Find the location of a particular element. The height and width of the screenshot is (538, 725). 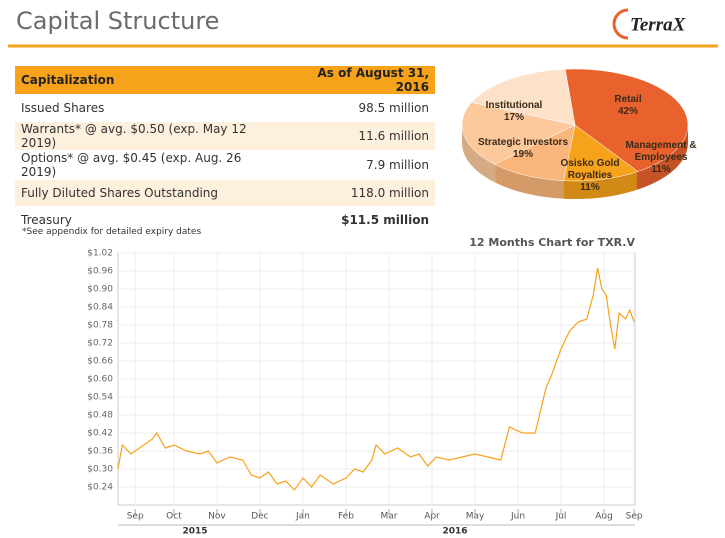

x-tick-label: May is located at coordinates (475, 517).